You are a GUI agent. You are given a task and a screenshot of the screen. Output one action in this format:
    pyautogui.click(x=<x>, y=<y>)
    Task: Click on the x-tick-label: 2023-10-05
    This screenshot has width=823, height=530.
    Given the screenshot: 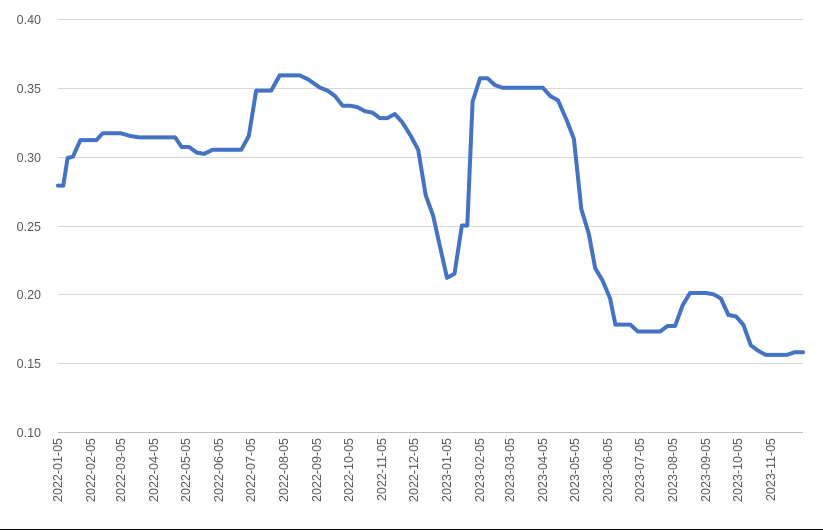 What is the action you would take?
    pyautogui.click(x=738, y=470)
    